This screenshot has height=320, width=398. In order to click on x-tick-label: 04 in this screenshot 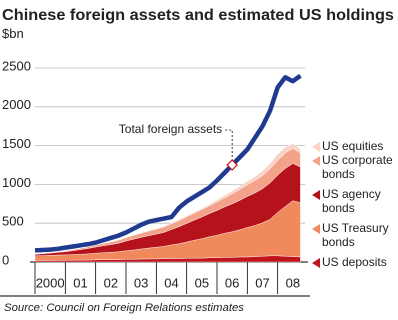, I will do `click(171, 282)`.